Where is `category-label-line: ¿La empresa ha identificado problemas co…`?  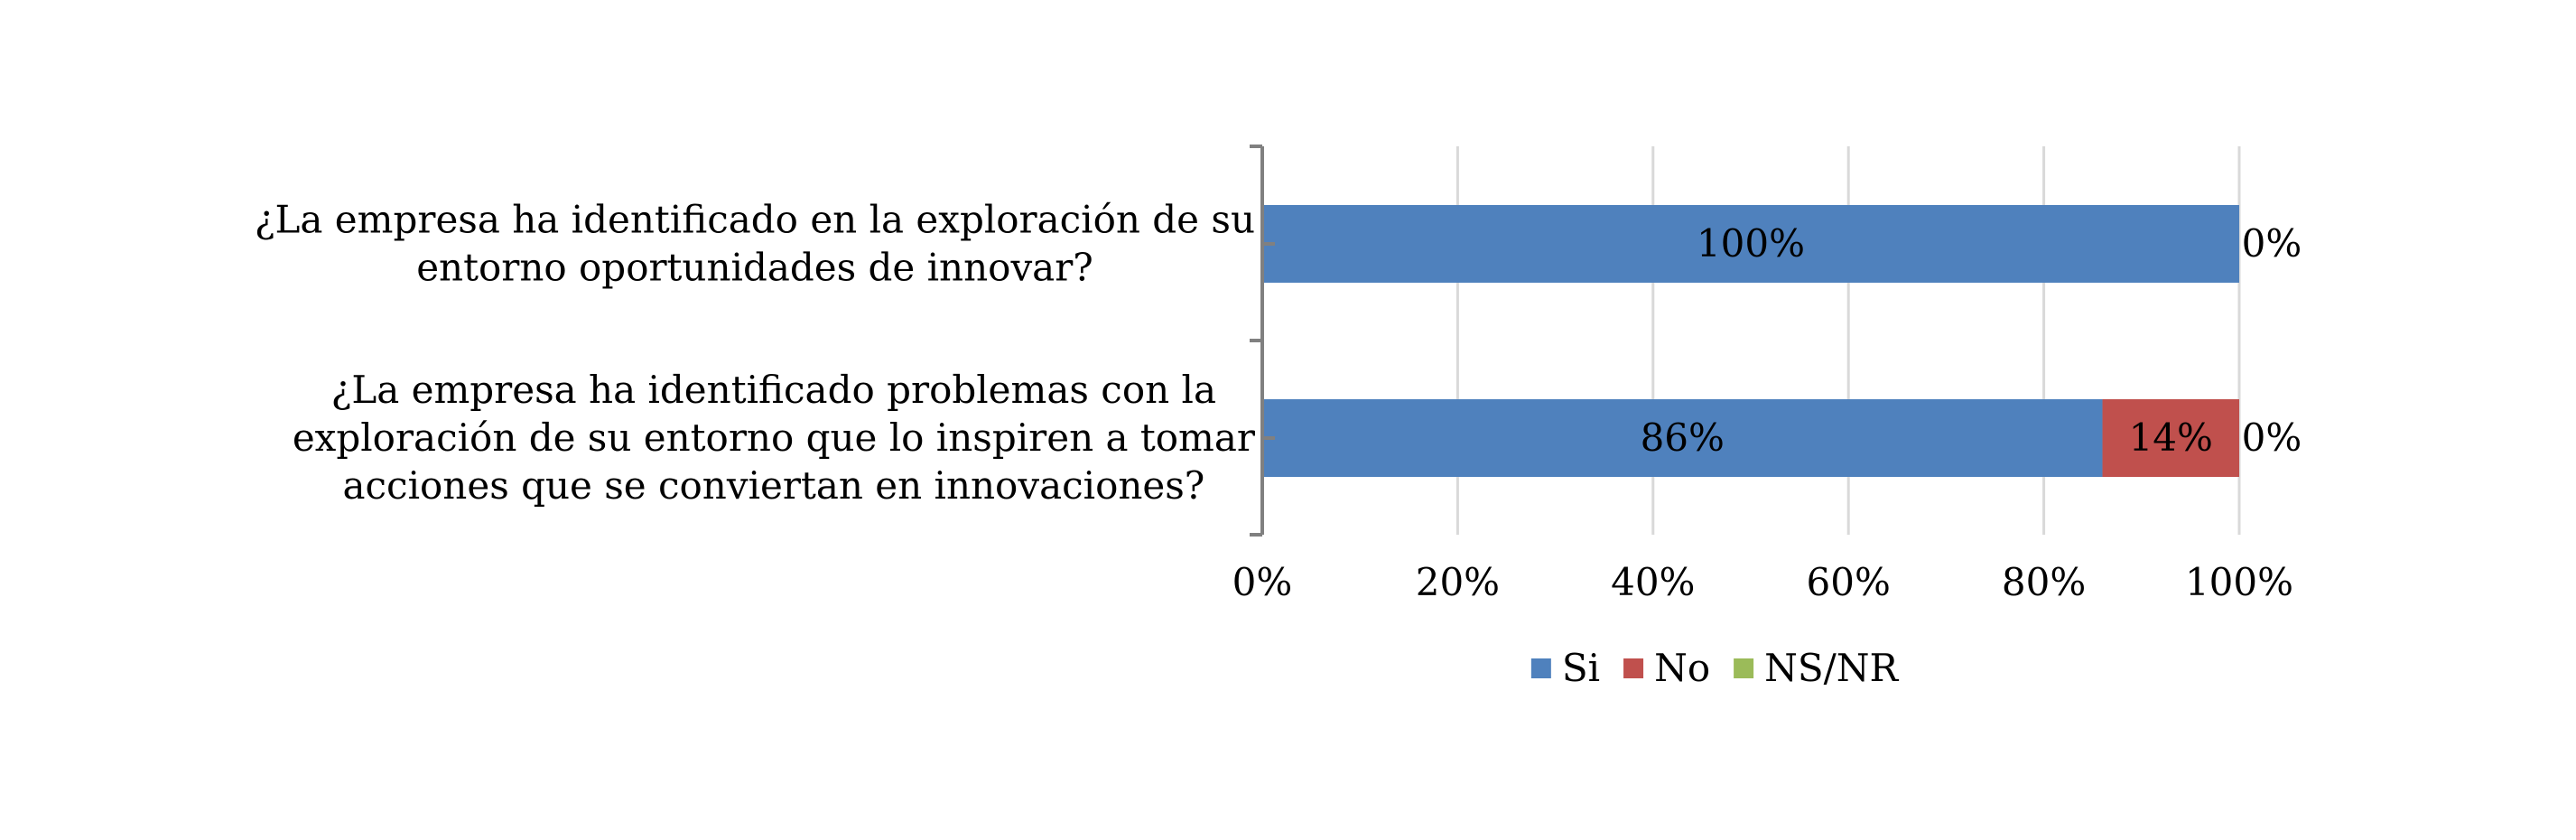 category-label-line: ¿La empresa ha identificado problemas co… is located at coordinates (773, 390).